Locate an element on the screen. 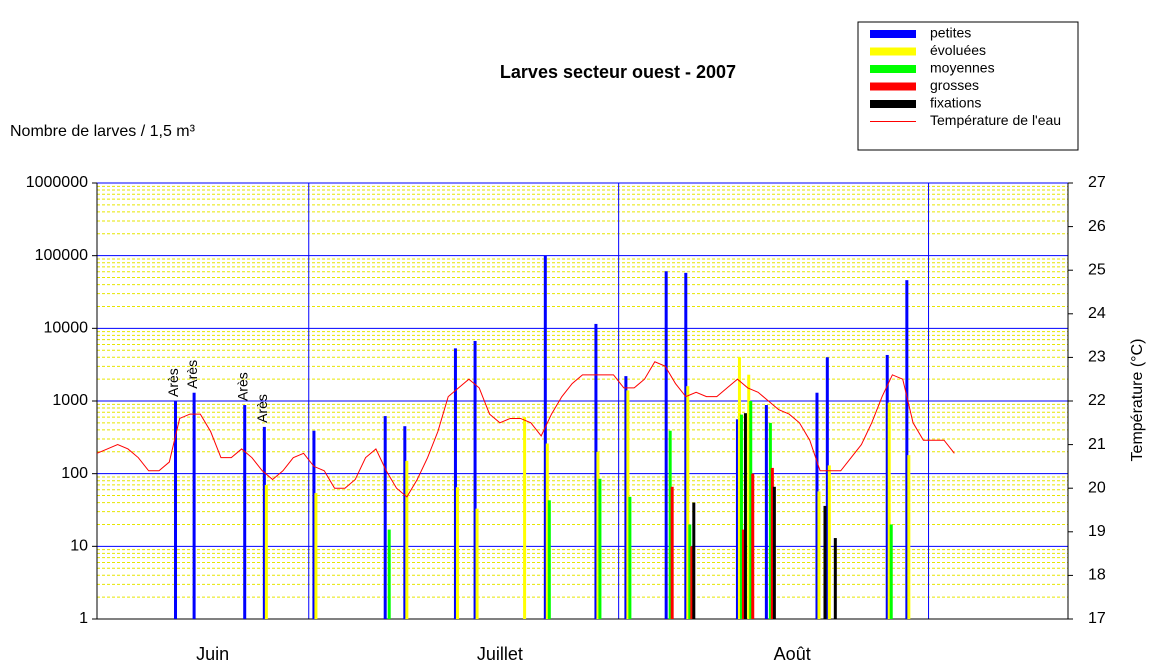 Image resolution: width=1152 pixels, height=668 pixels. y2-tick-label: 17 is located at coordinates (1097, 618).